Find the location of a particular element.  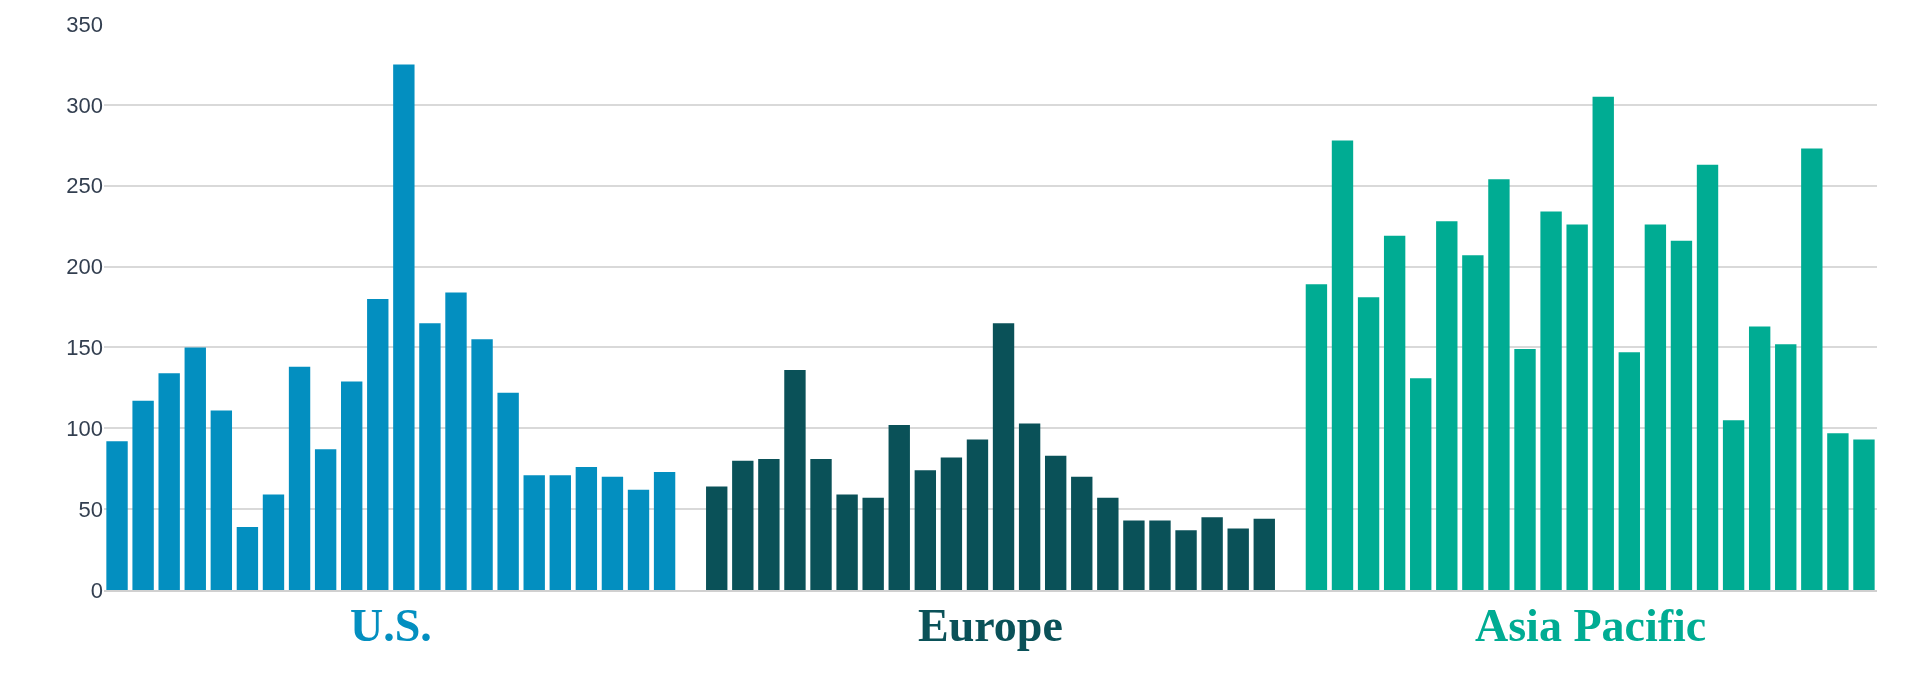

y-tick-label: 300 is located at coordinates (84, 105).